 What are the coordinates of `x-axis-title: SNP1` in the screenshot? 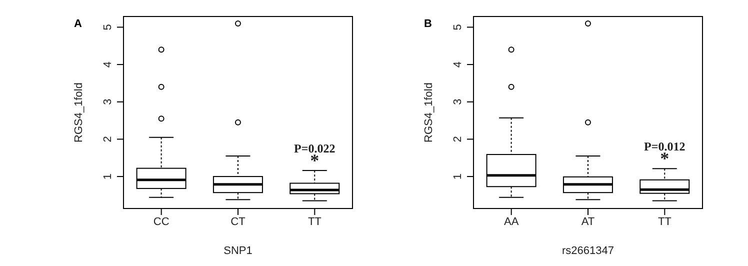 It's located at (238, 251).